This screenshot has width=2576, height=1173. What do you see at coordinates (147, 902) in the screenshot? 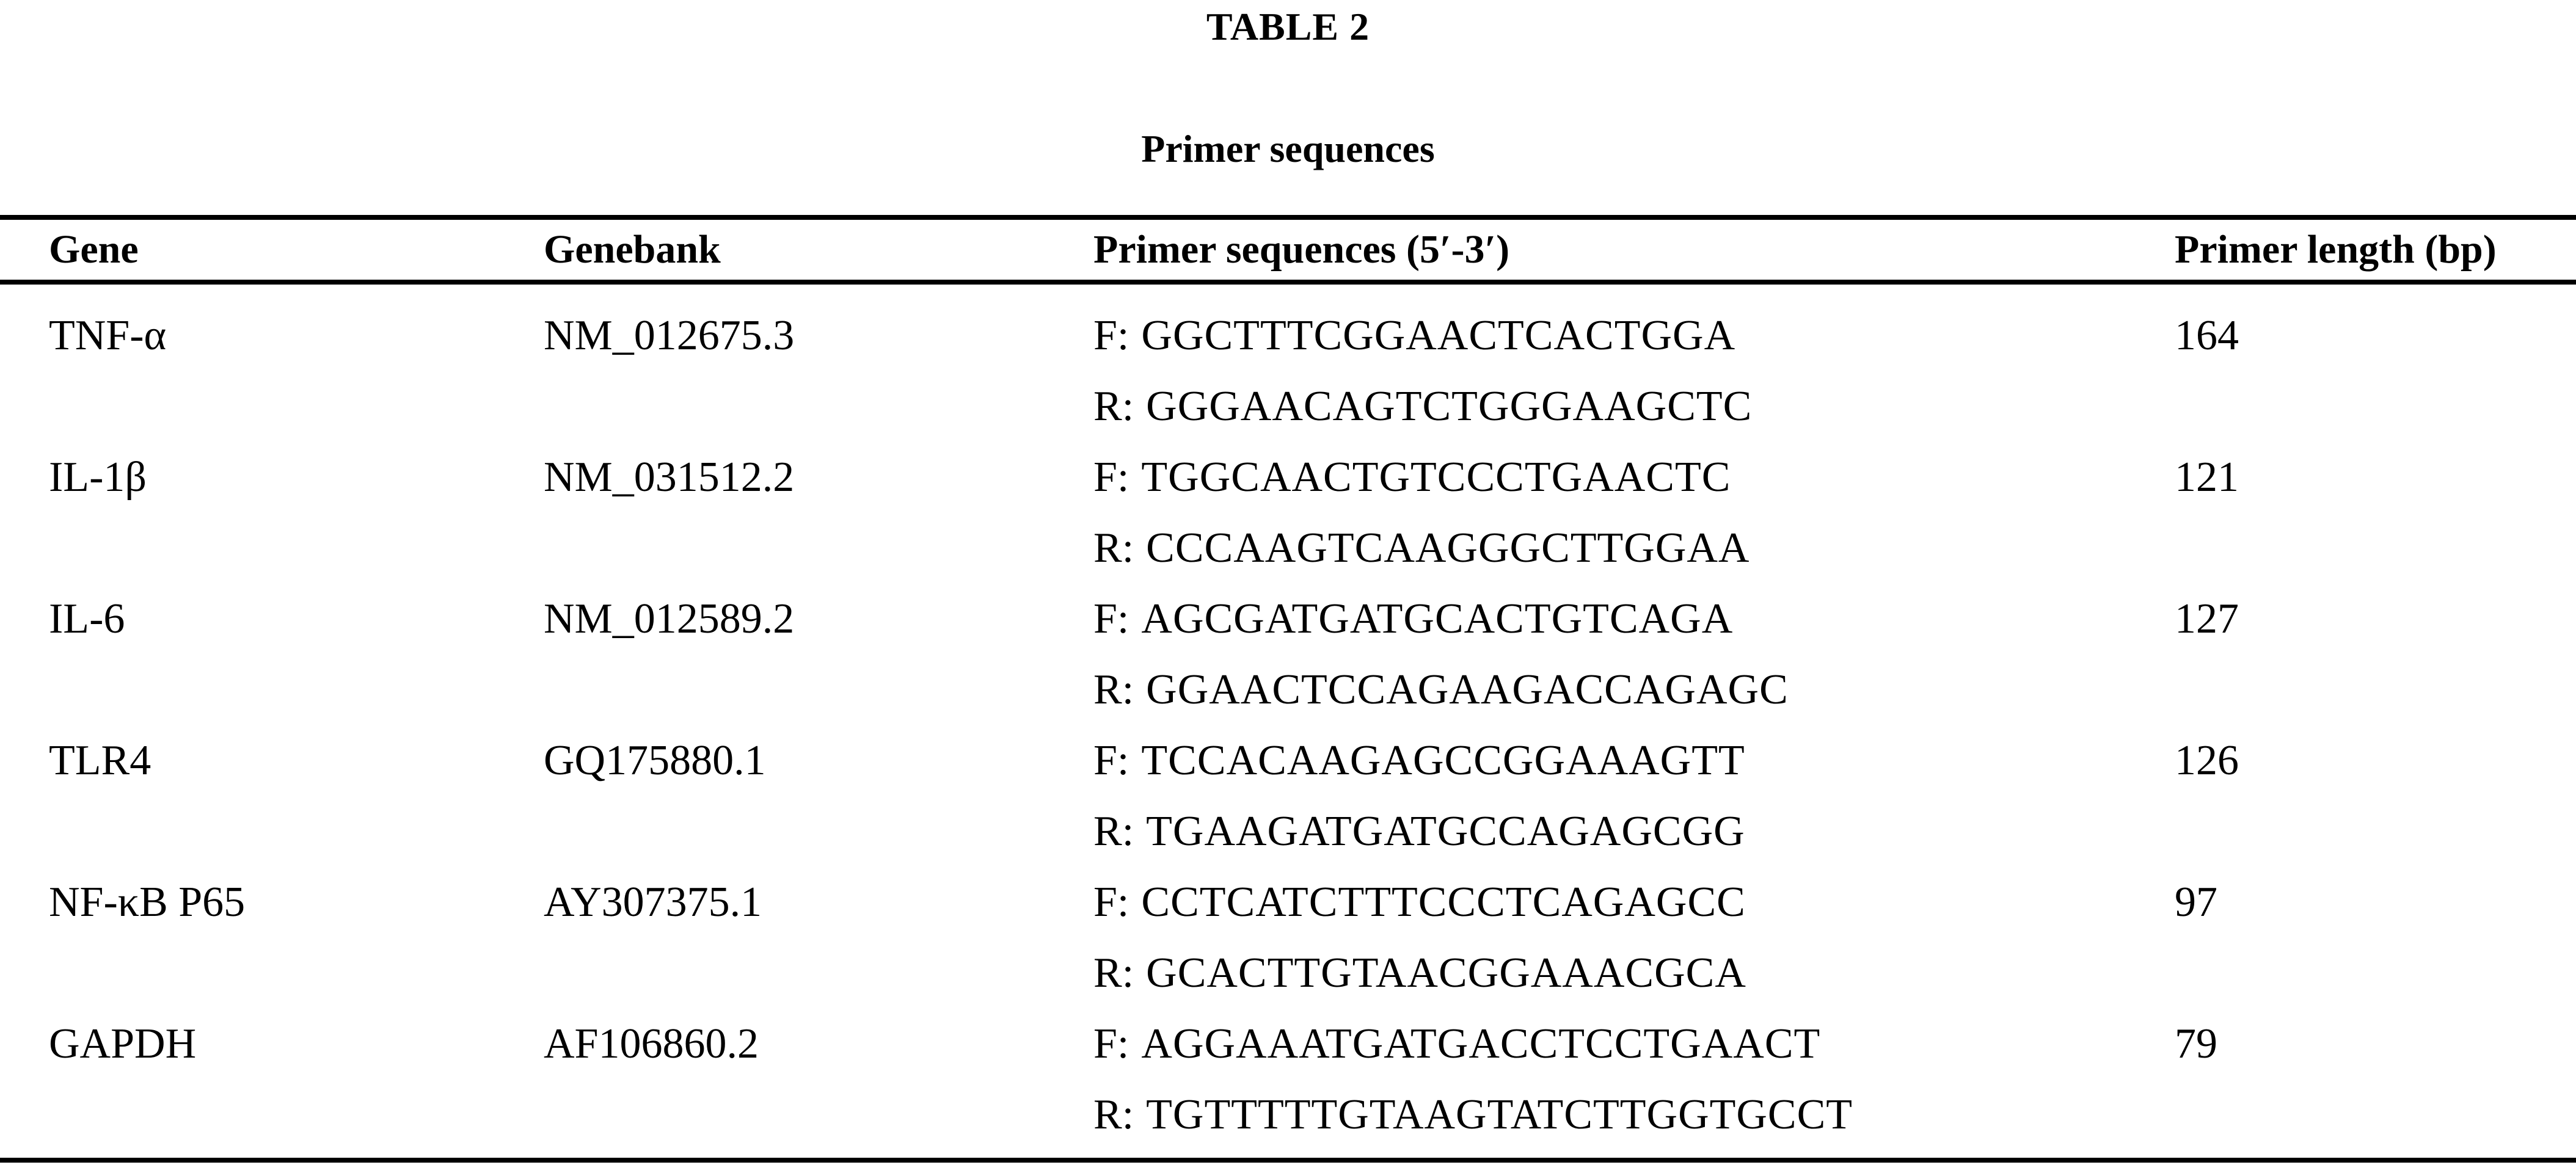
I see `gene-name: NF-κB P65` at bounding box center [147, 902].